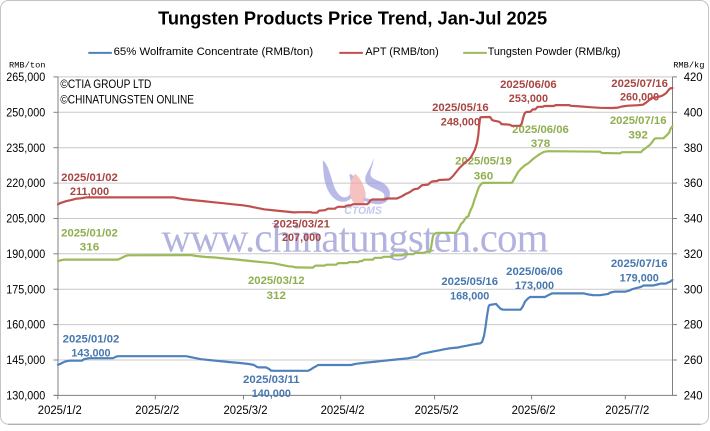  Describe the element at coordinates (25, 184) in the screenshot. I see `svg-text: 220,000` at that location.